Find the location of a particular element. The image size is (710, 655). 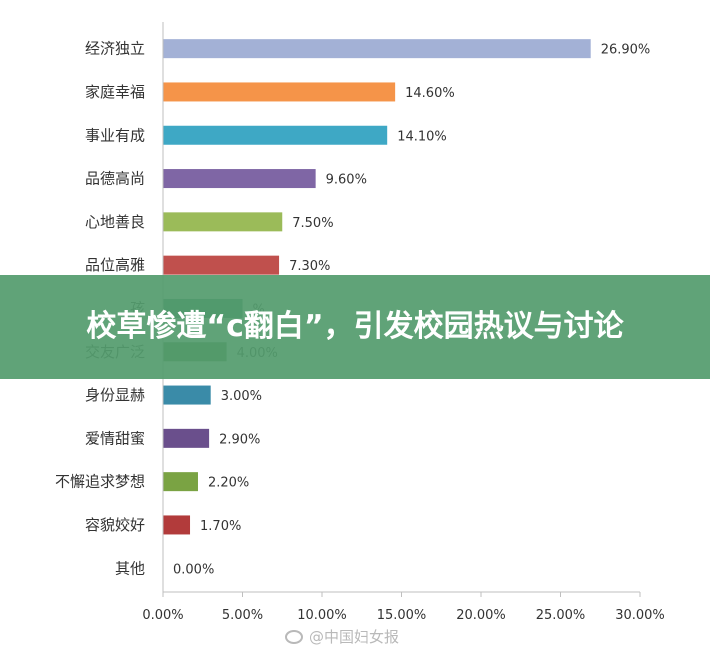

x-tick-label: 25.00% is located at coordinates (561, 615).